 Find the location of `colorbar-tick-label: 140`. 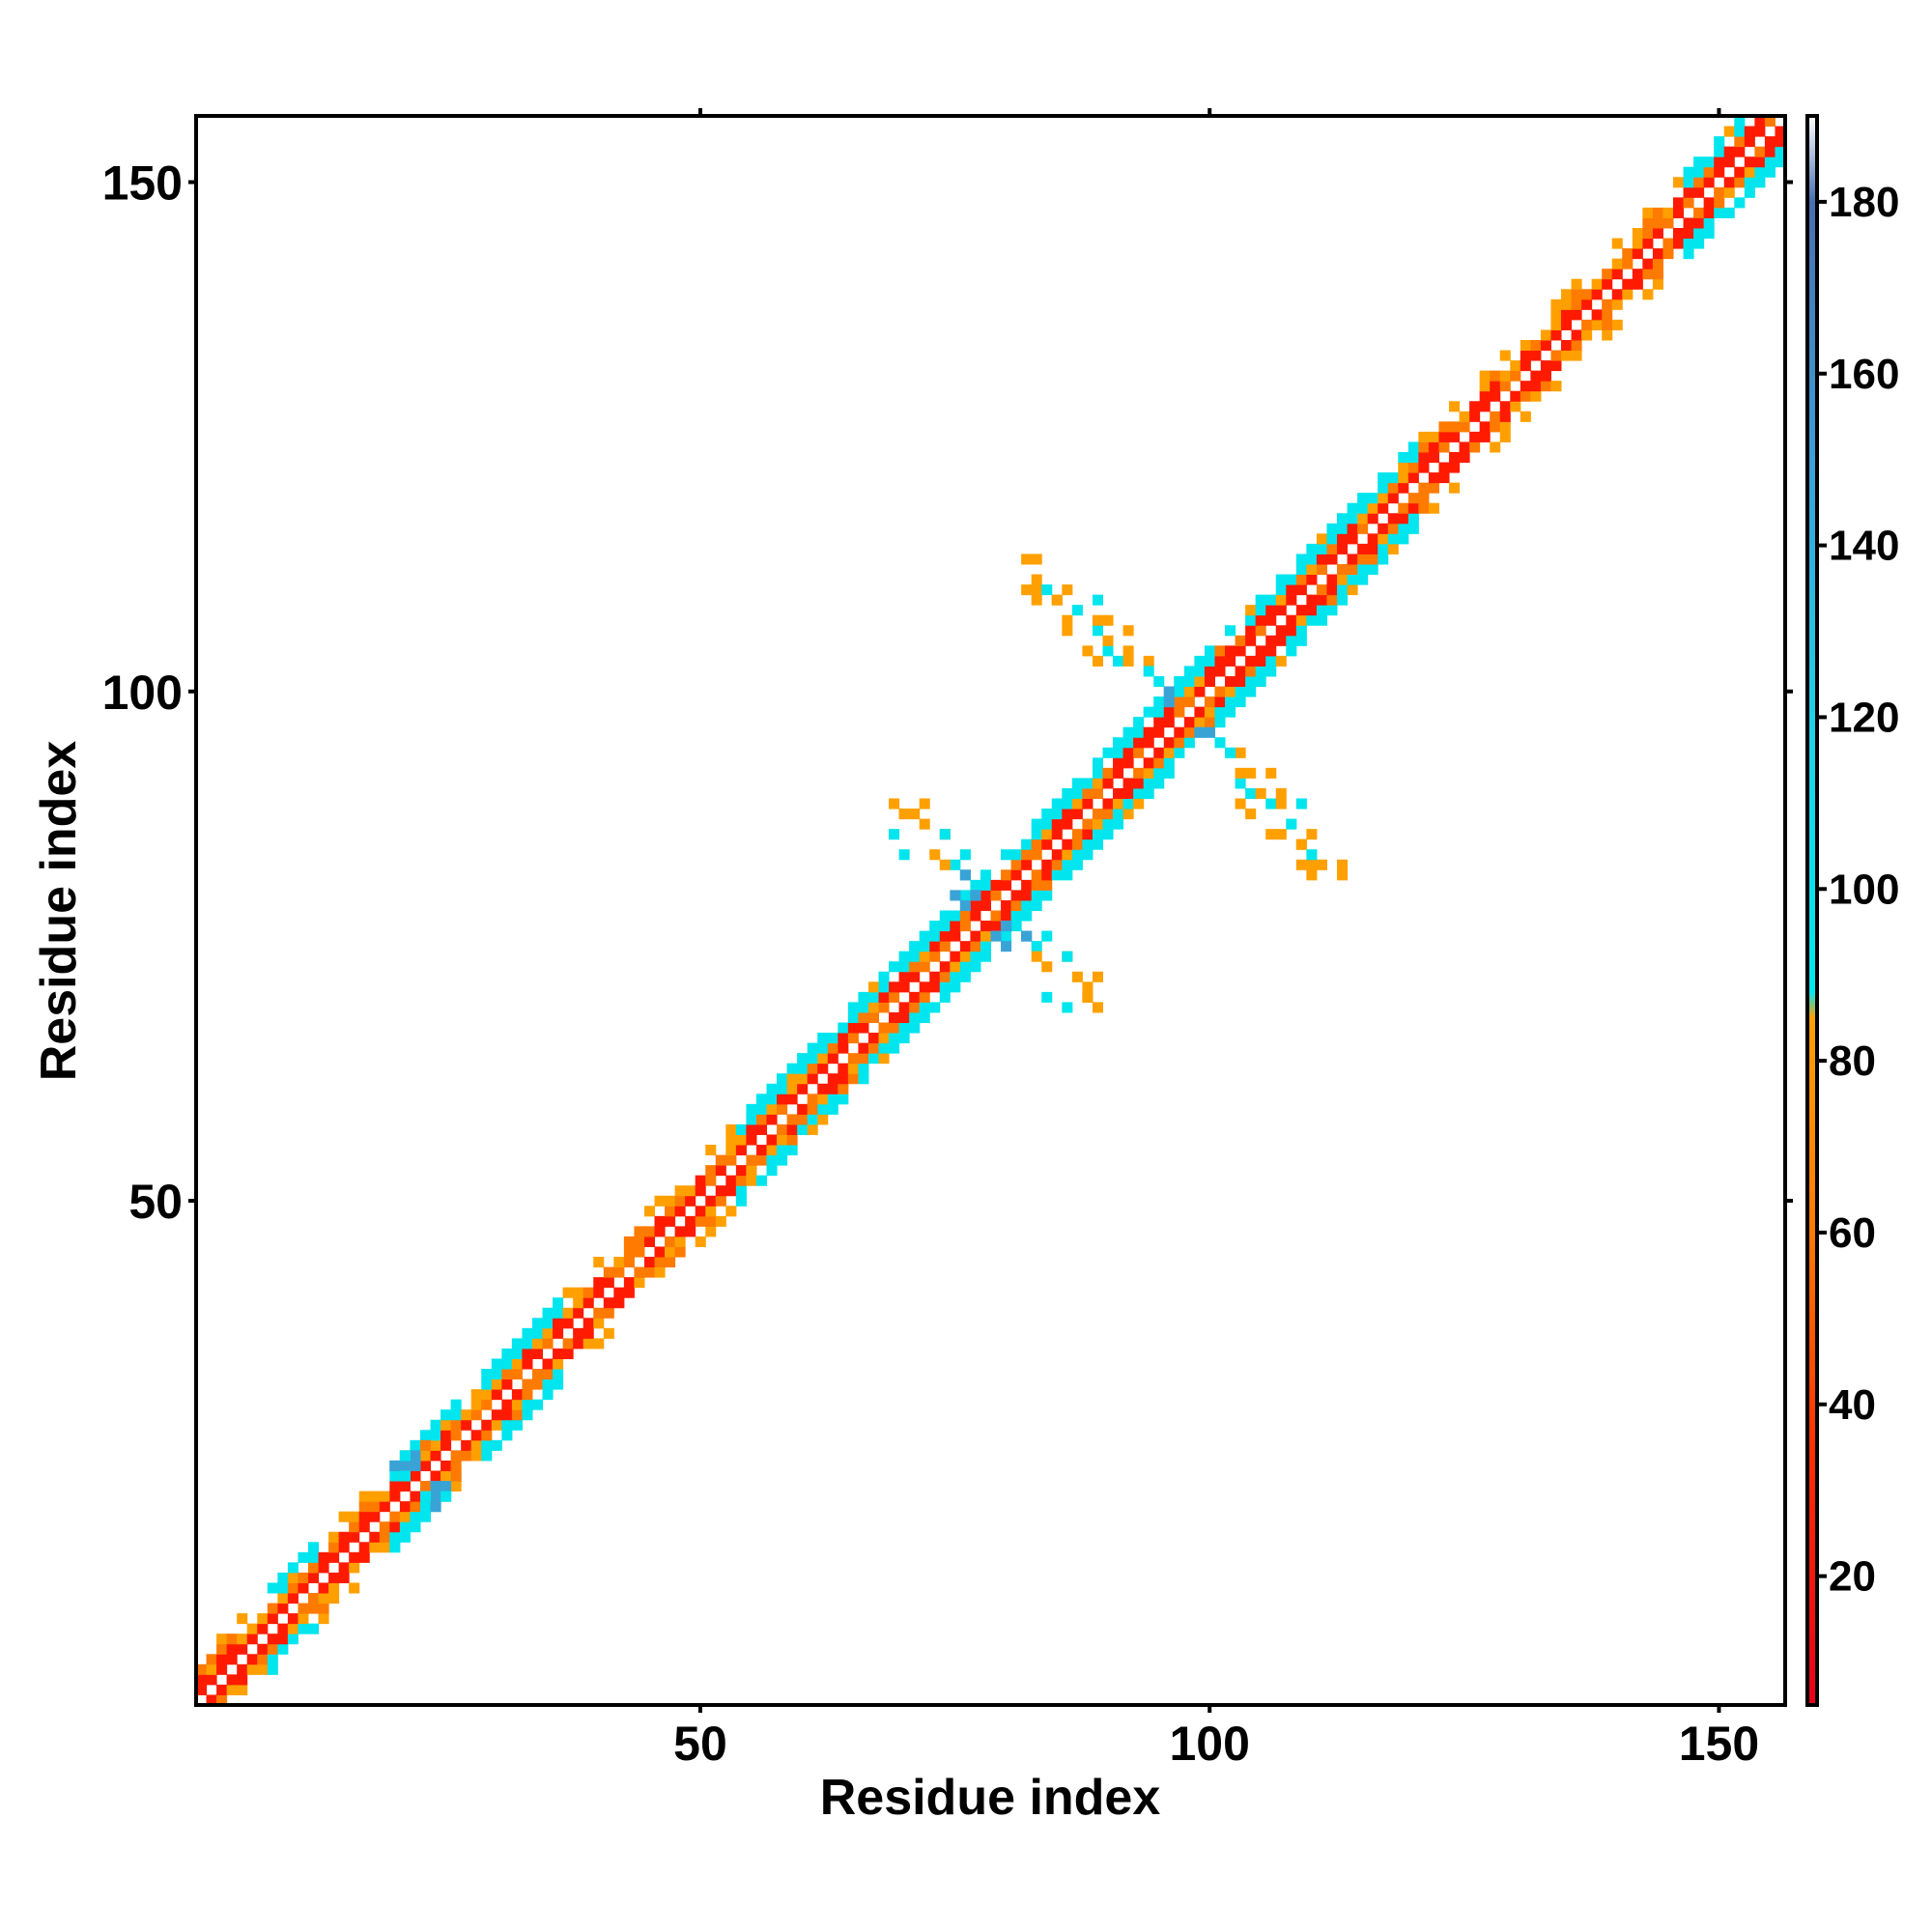

colorbar-tick-label: 140 is located at coordinates (1864, 546).